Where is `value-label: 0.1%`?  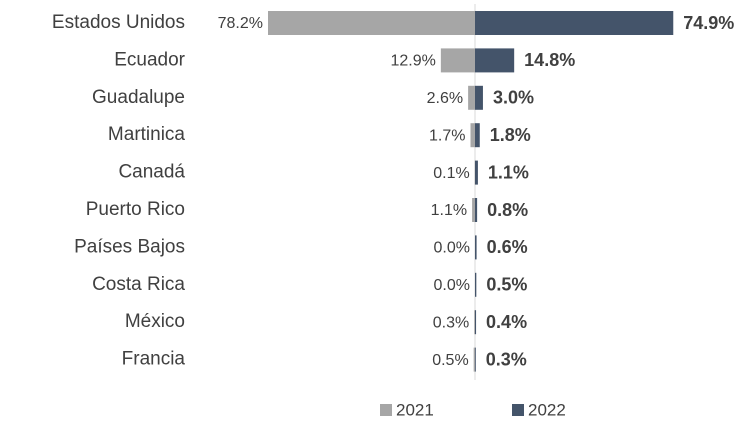 value-label: 0.1% is located at coordinates (451, 173).